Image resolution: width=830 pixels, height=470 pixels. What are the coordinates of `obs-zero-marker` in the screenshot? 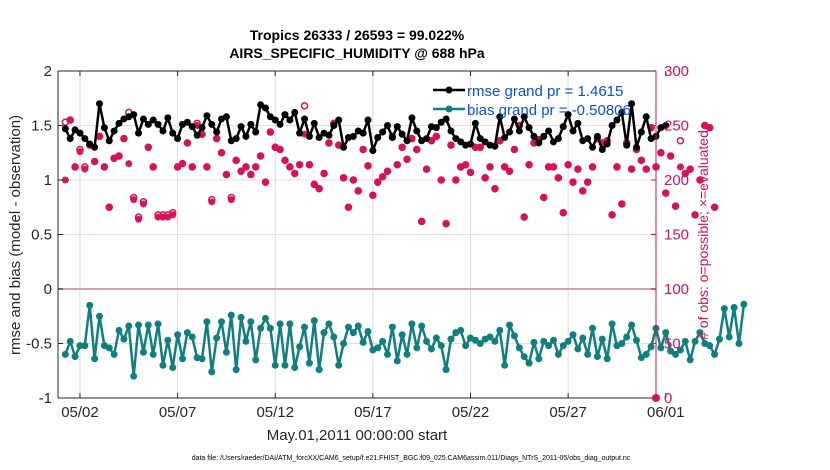 It's located at (656, 398).